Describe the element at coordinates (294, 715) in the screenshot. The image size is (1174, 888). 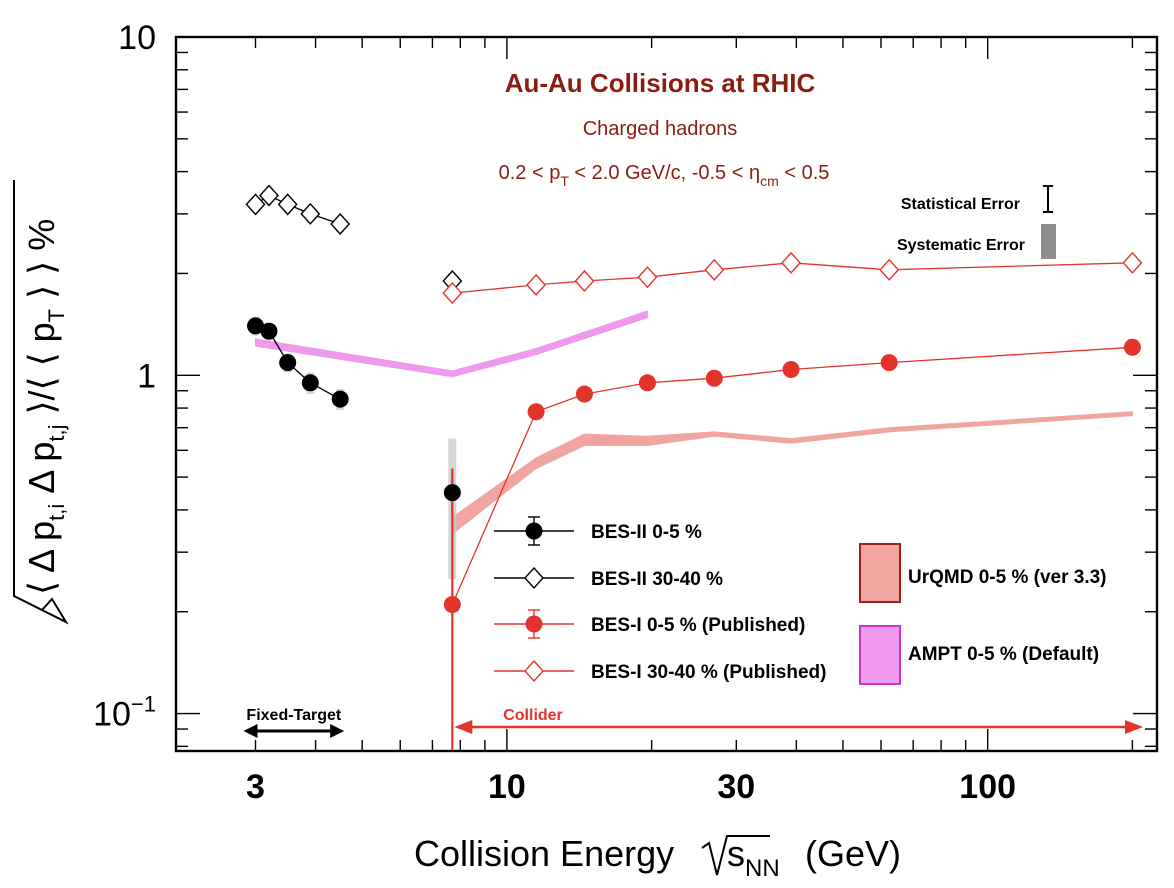
I see `fixed-target-label: Fixed-Target` at that location.